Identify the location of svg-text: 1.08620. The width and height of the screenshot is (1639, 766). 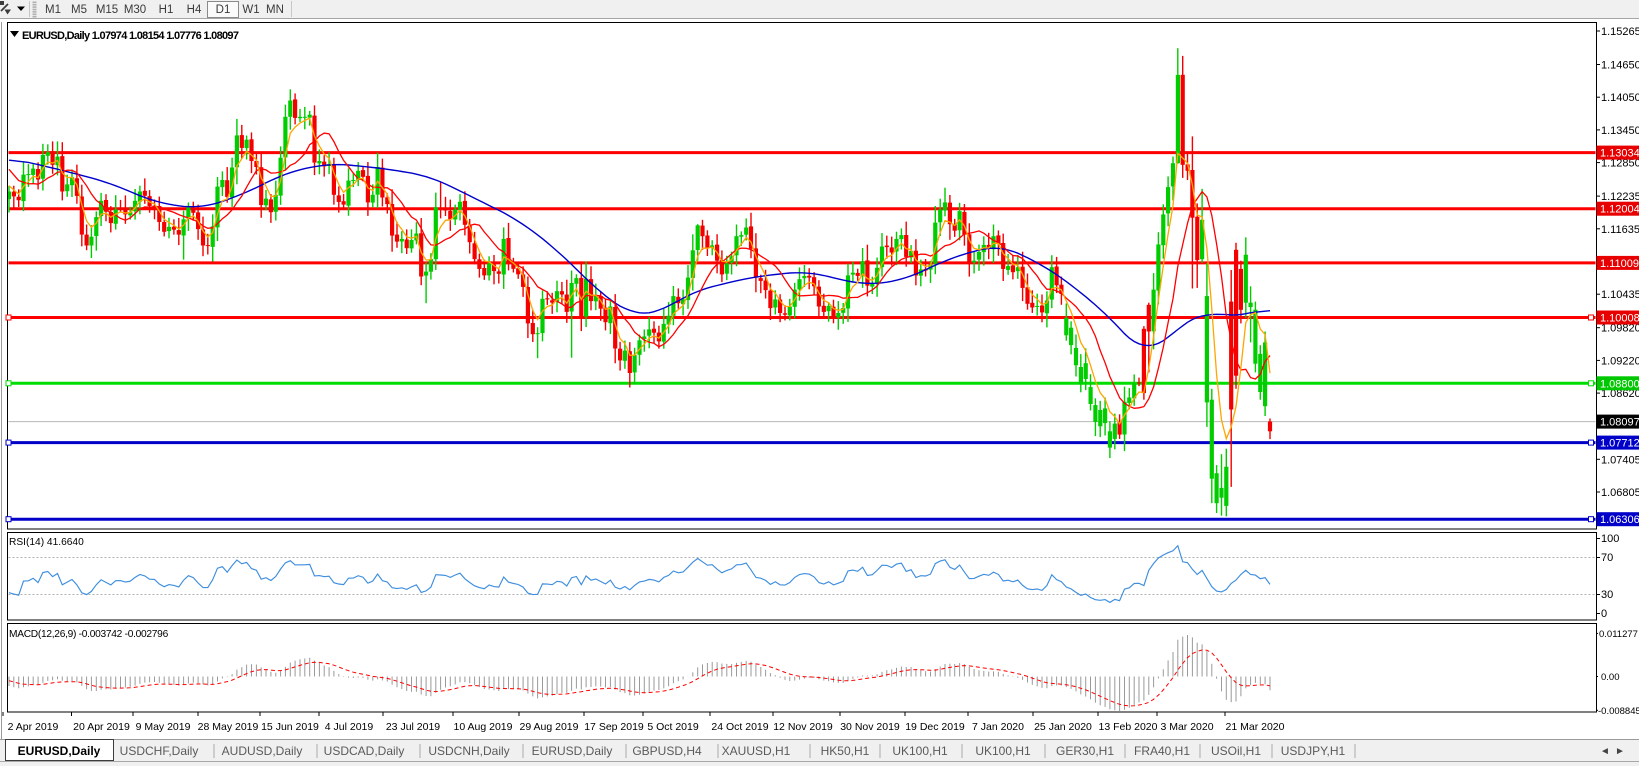
(1620, 394).